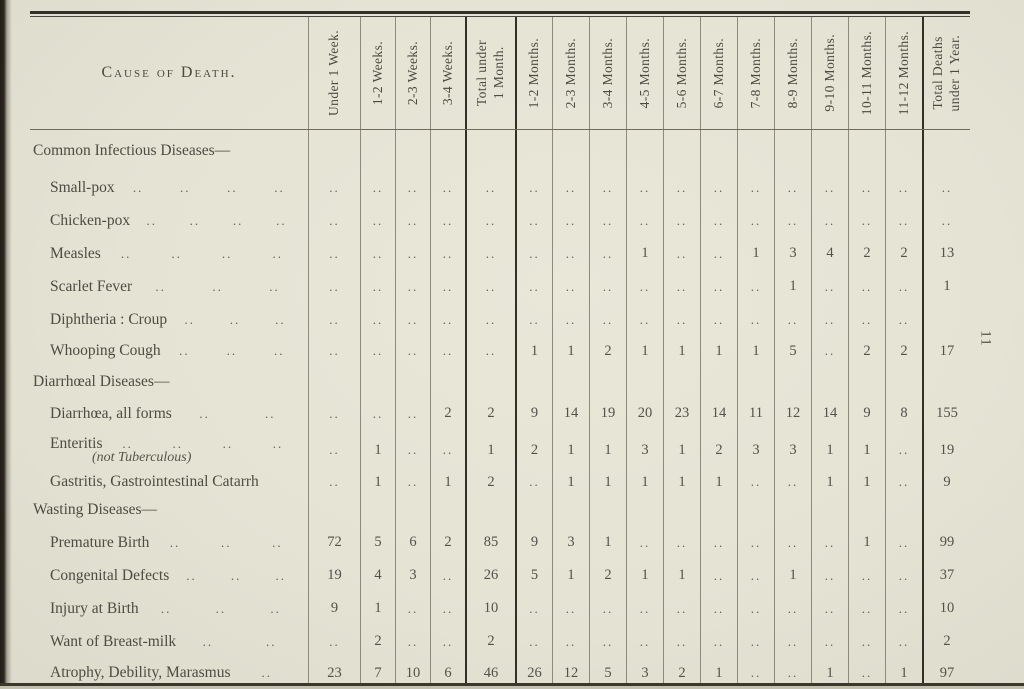 Image resolution: width=1024 pixels, height=689 pixels. Describe the element at coordinates (334, 73) in the screenshot. I see `column-header: Under 1 Week.` at that location.